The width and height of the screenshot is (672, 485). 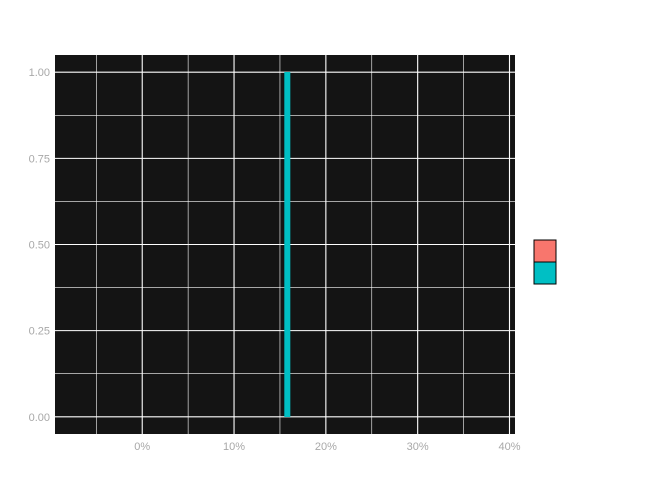 I want to click on y-tick-label: 0.00, so click(x=39, y=418).